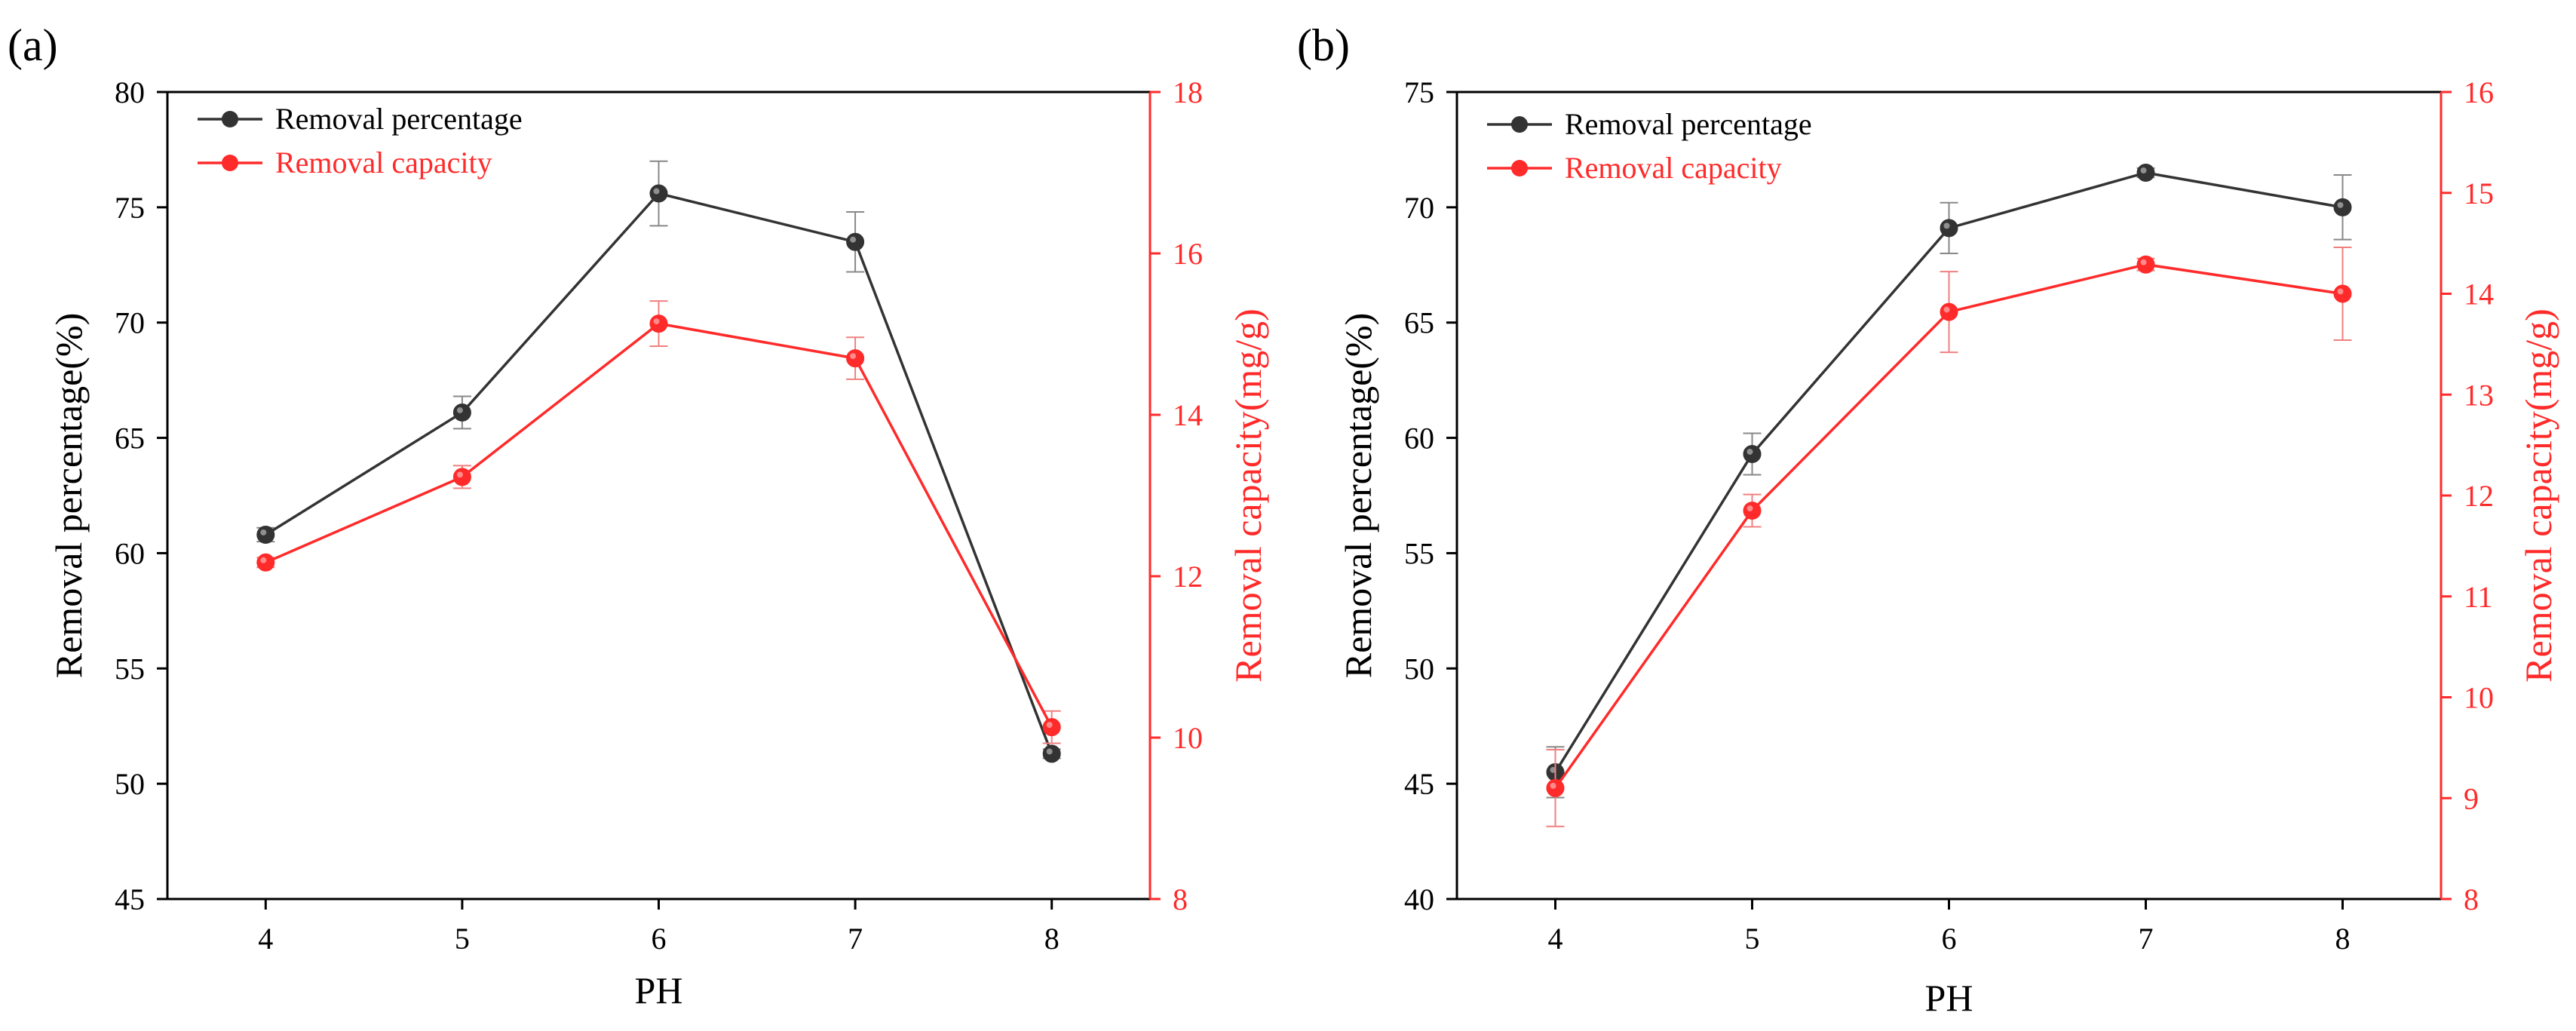 The width and height of the screenshot is (2576, 1031). Describe the element at coordinates (2478, 597) in the screenshot. I see `y2-tick-label: 11` at that location.